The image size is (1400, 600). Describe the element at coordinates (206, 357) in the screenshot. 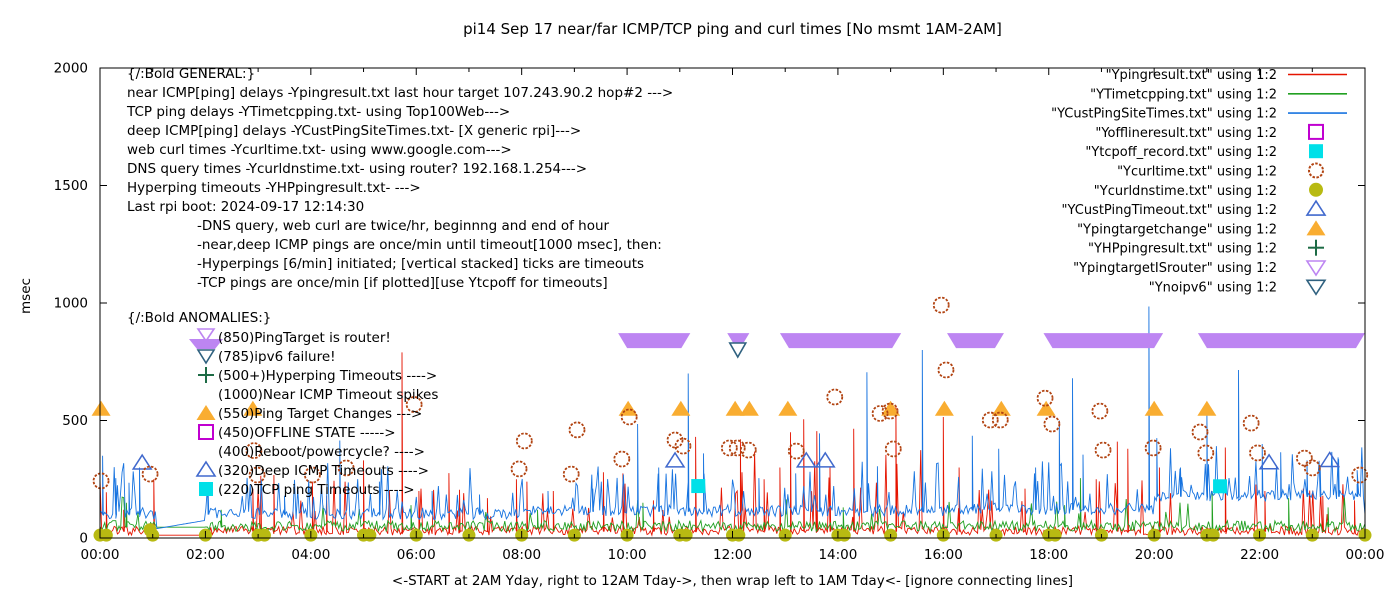

I see `anomaly-glyph-ipv6` at that location.